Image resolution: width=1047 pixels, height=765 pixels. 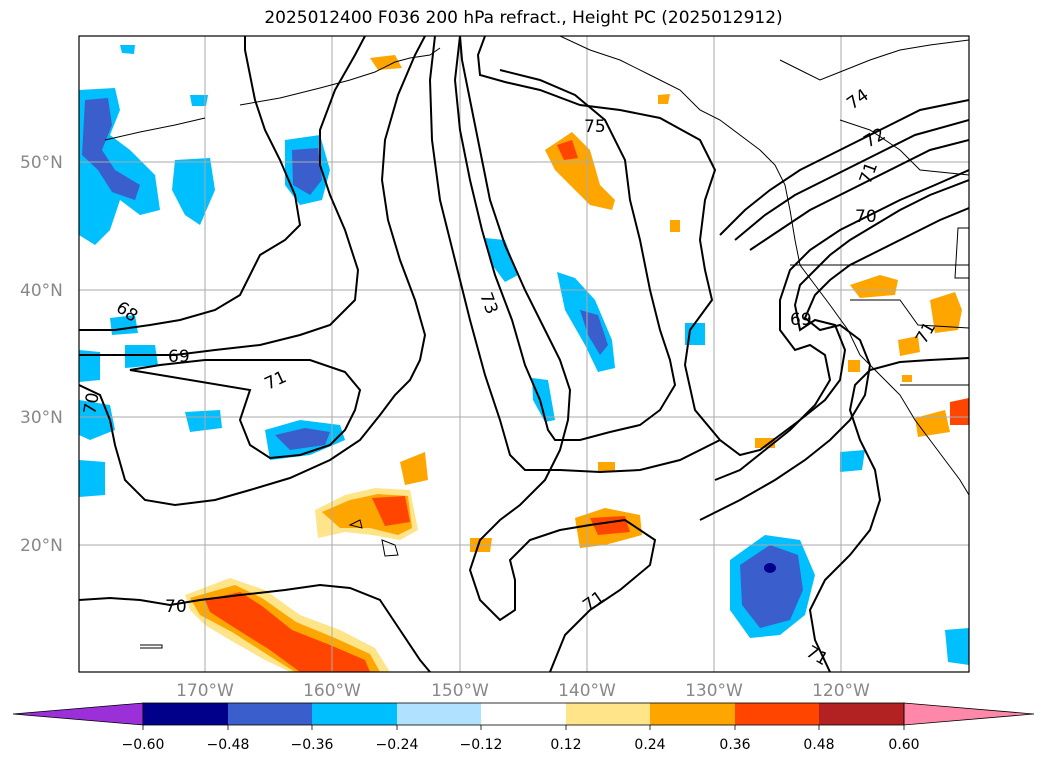 What do you see at coordinates (587, 691) in the screenshot?
I see `lon-label: 140°W` at bounding box center [587, 691].